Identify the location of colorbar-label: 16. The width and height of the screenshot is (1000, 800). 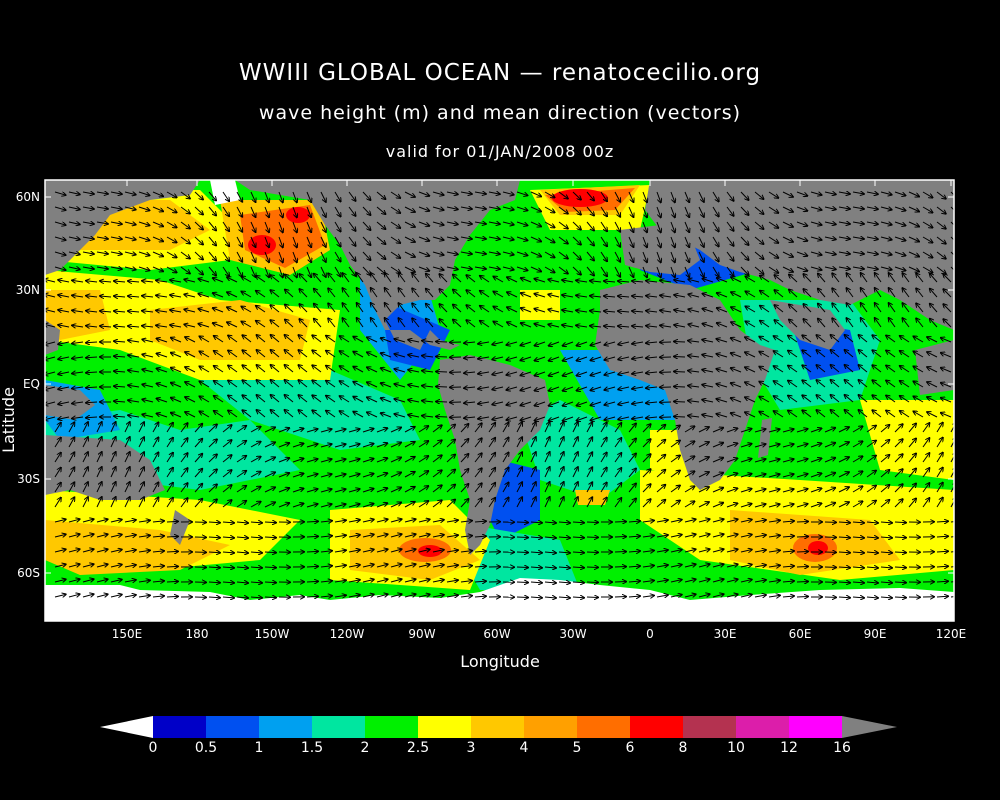
(842, 748).